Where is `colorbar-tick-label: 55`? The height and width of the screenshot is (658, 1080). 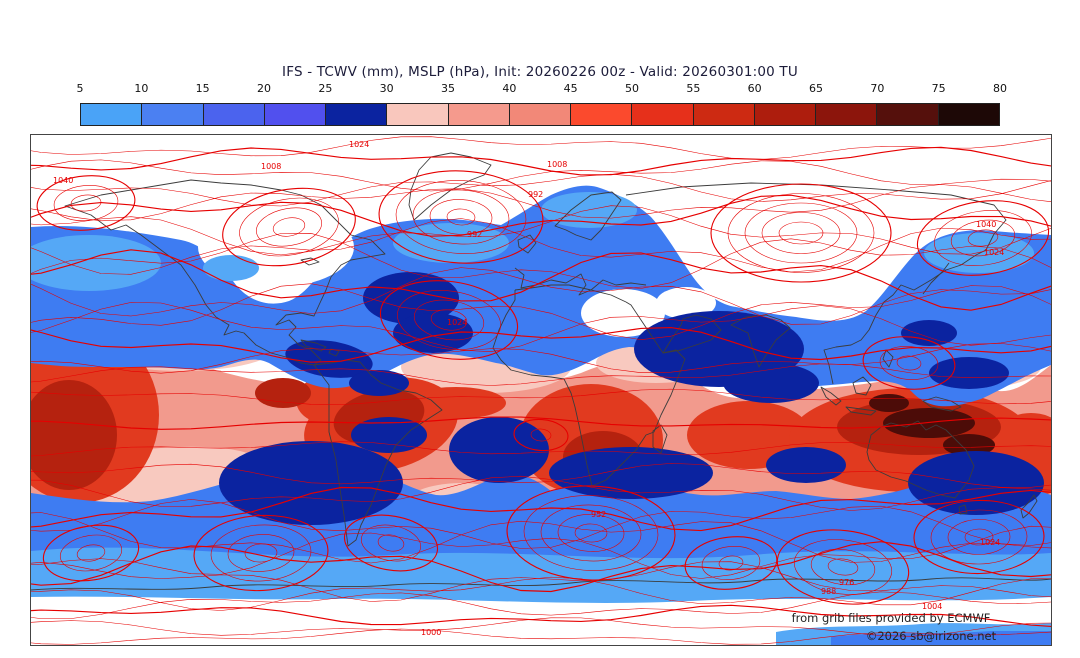
colorbar-tick-label: 55 is located at coordinates (693, 88).